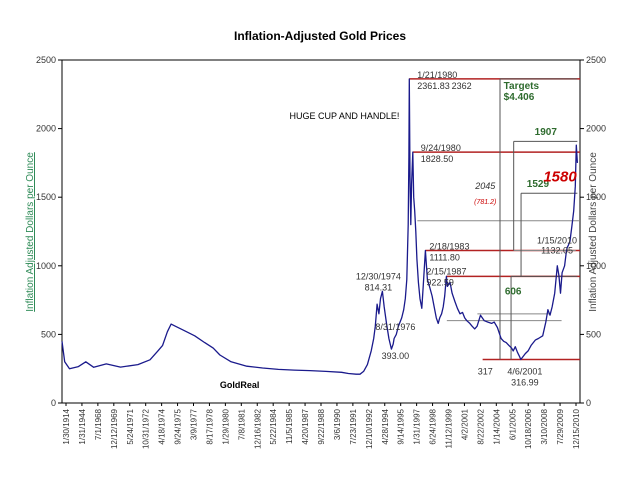 Image resolution: width=640 pixels, height=480 pixels. What do you see at coordinates (538, 184) in the screenshot?
I see `annotation-1529: 1529` at bounding box center [538, 184].